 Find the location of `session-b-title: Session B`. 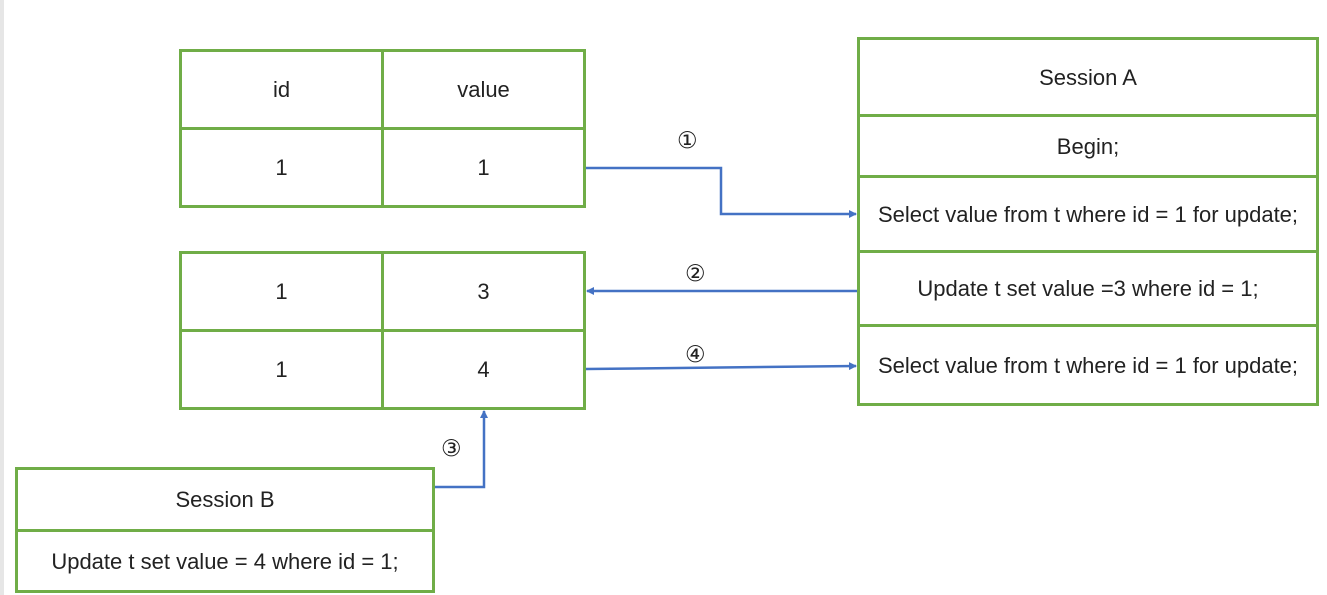

session-b-title: Session B is located at coordinates (225, 499).